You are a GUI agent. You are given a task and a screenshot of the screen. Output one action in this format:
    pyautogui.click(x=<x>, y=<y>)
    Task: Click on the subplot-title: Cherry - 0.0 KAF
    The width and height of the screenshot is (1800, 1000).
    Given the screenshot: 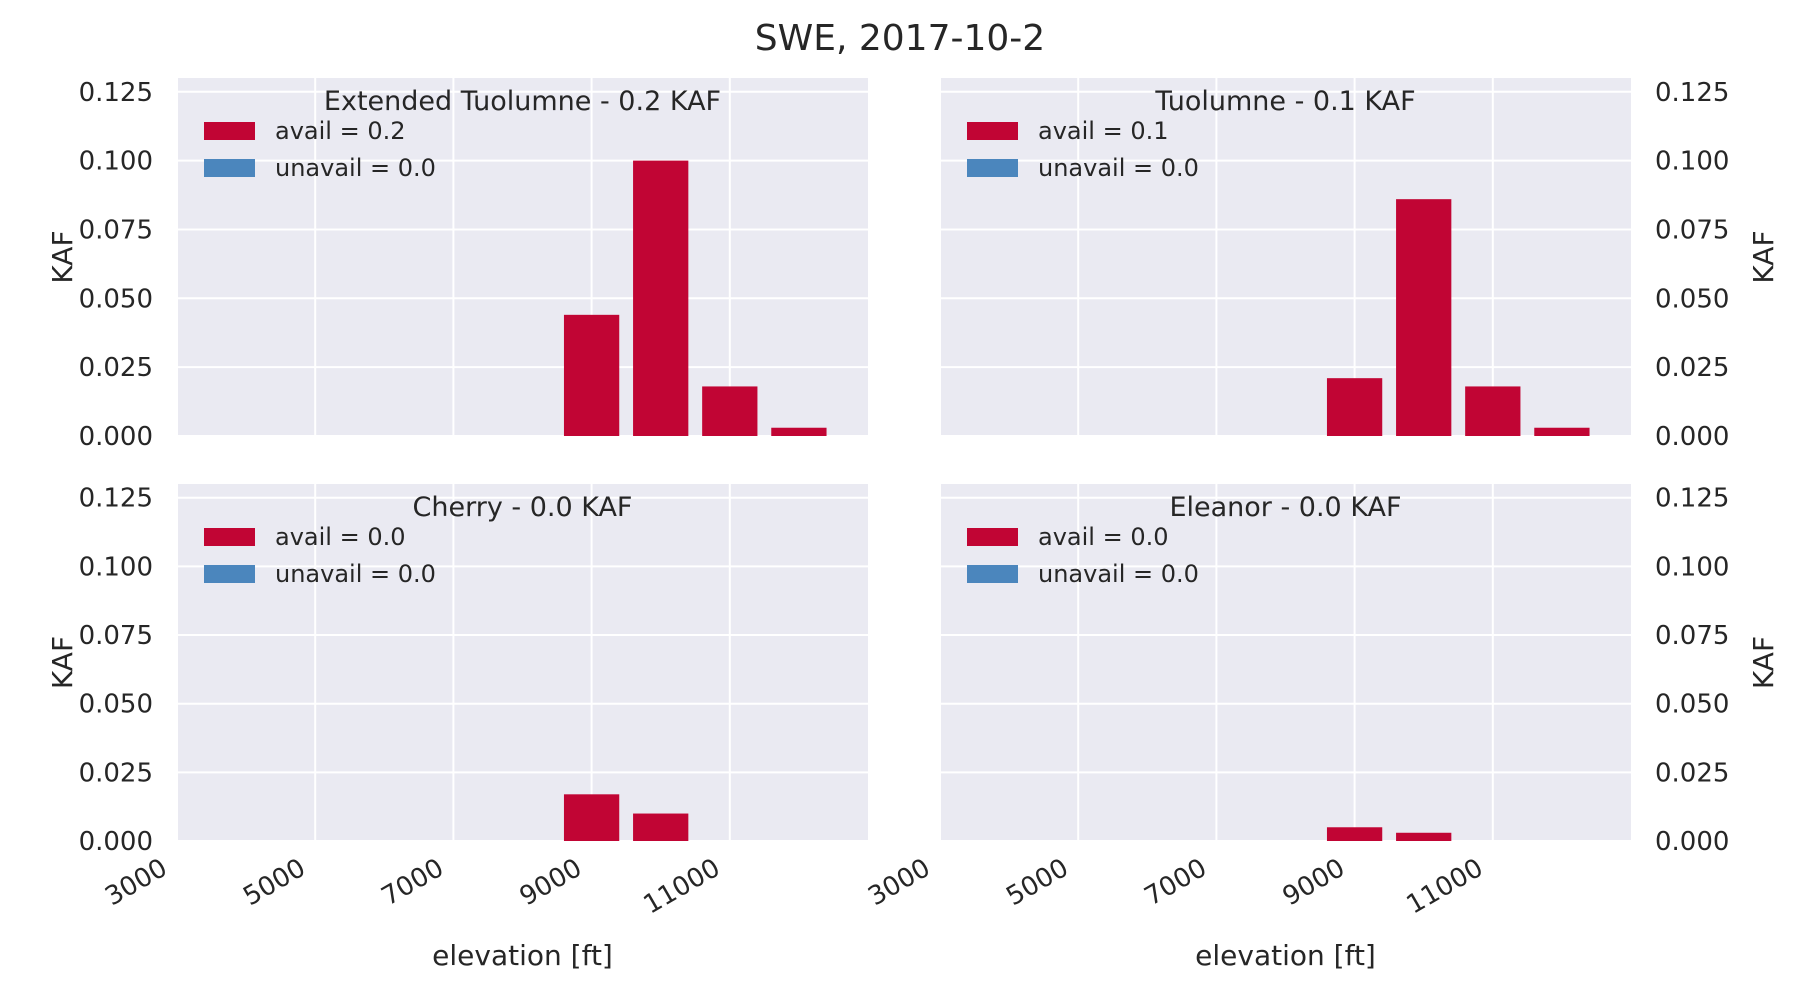 What is the action you would take?
    pyautogui.click(x=523, y=507)
    